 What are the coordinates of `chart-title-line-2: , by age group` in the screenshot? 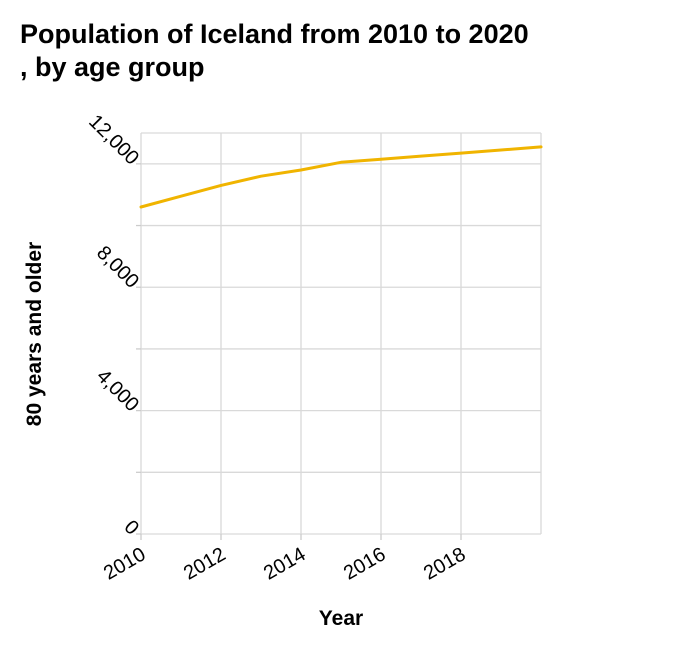 It's located at (112, 67).